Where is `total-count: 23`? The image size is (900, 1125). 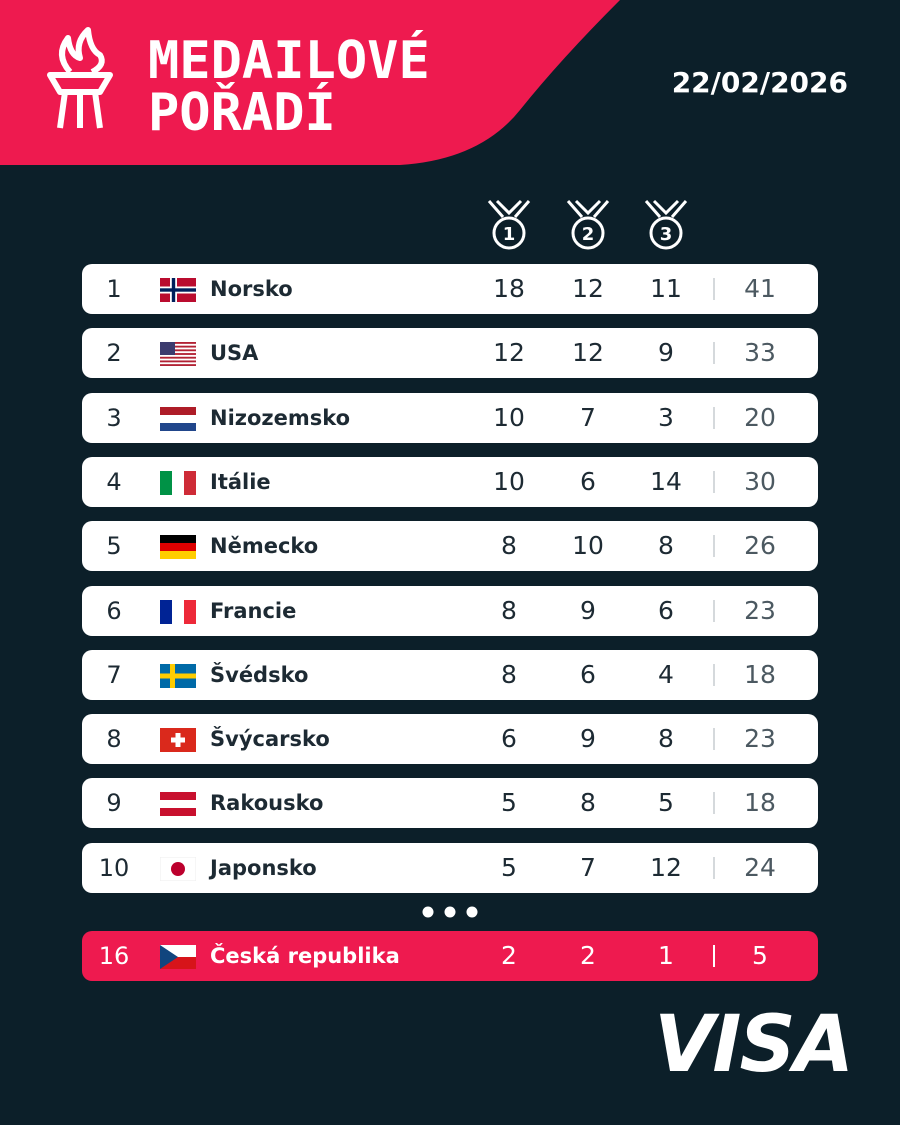 total-count: 23 is located at coordinates (760, 610).